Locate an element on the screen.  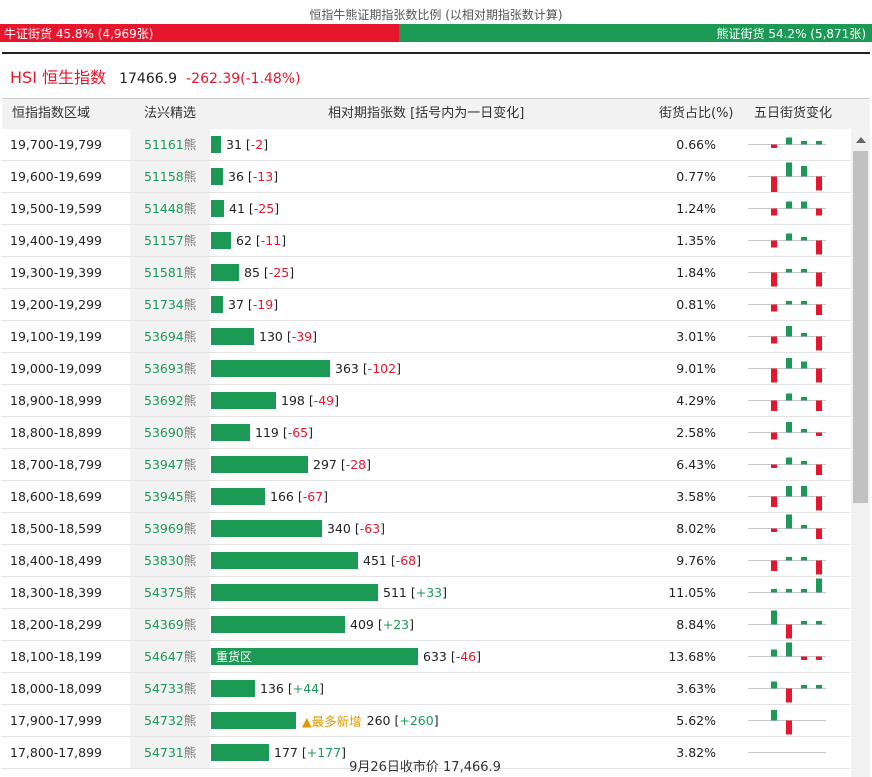
warrant-code: 54732熊 is located at coordinates (170, 720).